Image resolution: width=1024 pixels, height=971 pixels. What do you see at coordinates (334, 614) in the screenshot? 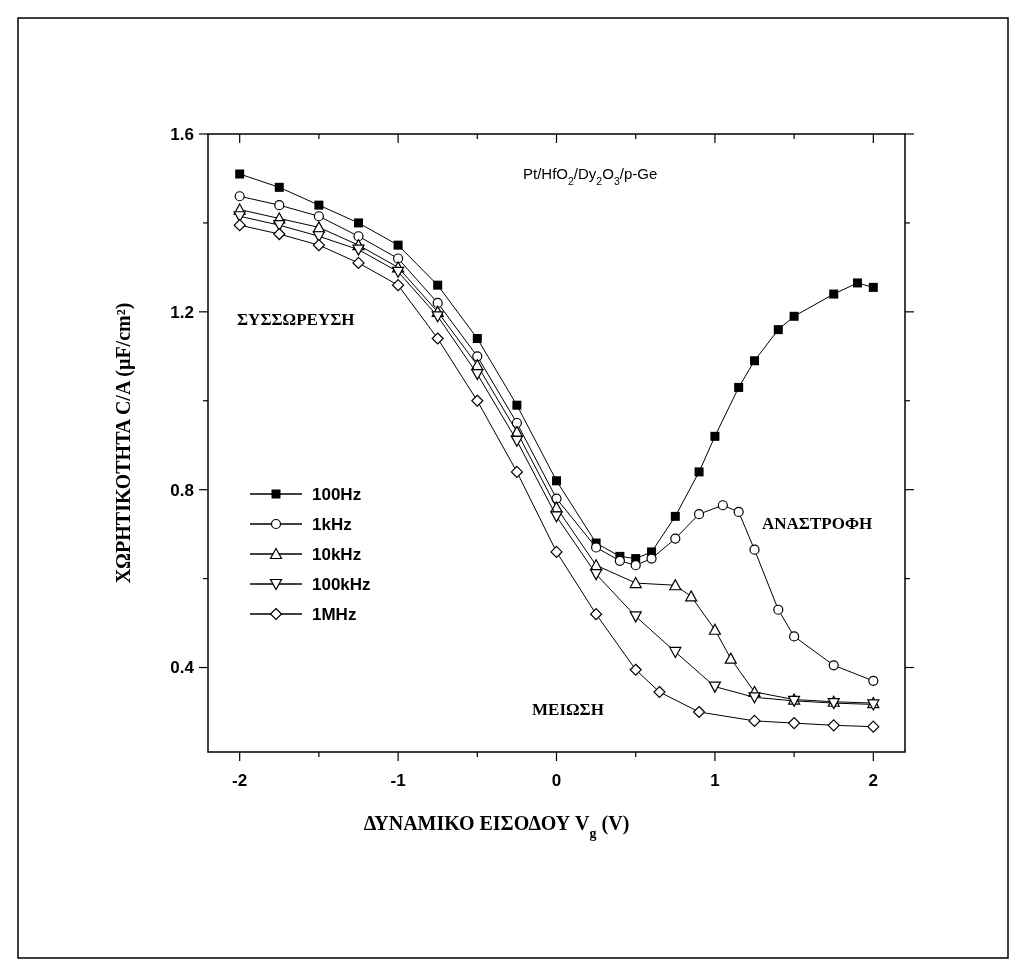
I see `legend-label: 1MHz` at bounding box center [334, 614].